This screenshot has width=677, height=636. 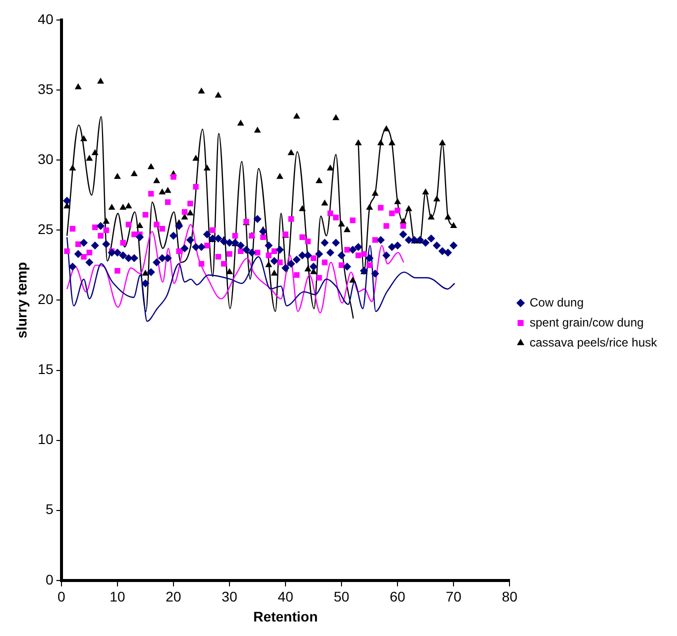 What do you see at coordinates (230, 596) in the screenshot?
I see `x-tick-label: 30` at bounding box center [230, 596].